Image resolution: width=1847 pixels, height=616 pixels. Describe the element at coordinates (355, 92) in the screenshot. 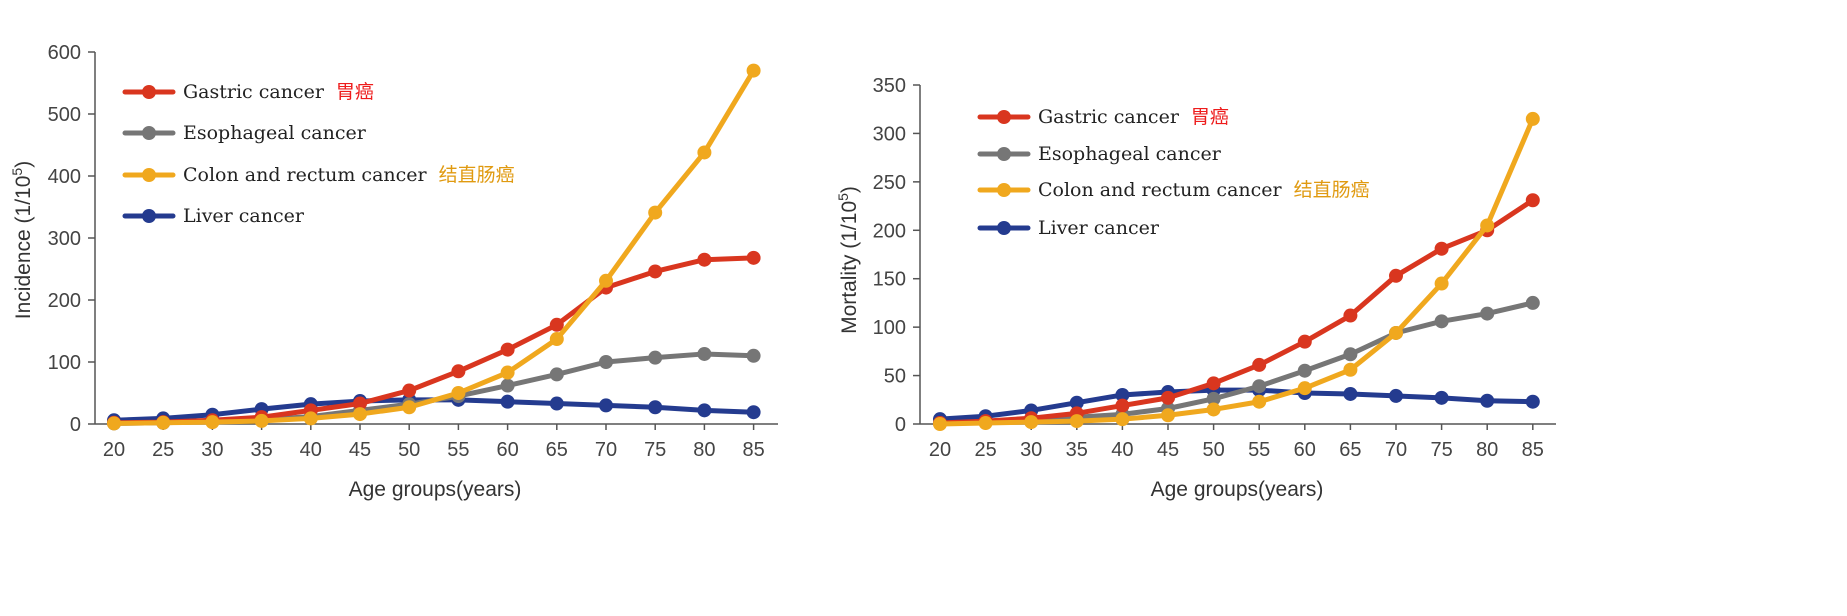

I see `legend-label-cn: 胃癌` at that location.